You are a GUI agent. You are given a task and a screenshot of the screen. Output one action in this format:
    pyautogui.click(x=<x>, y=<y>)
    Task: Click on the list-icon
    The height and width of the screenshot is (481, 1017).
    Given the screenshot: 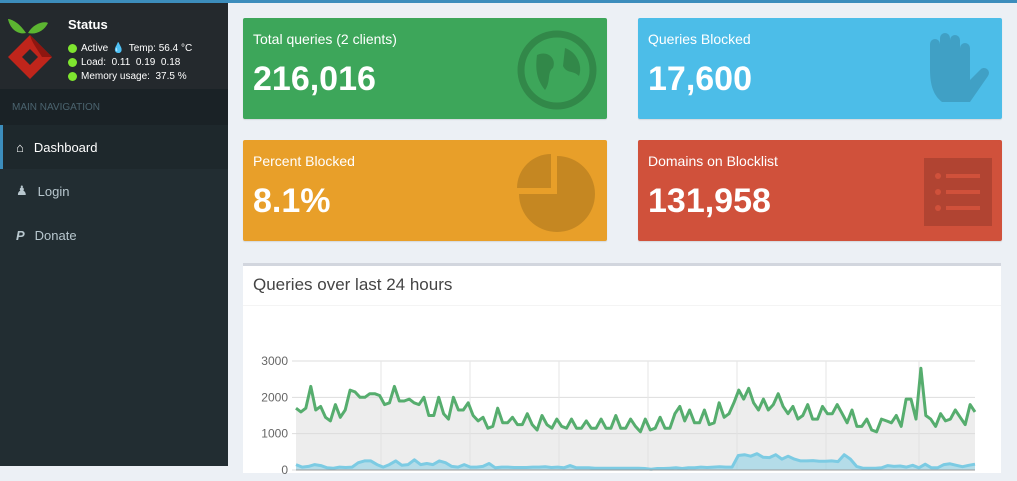 What is the action you would take?
    pyautogui.click(x=958, y=192)
    